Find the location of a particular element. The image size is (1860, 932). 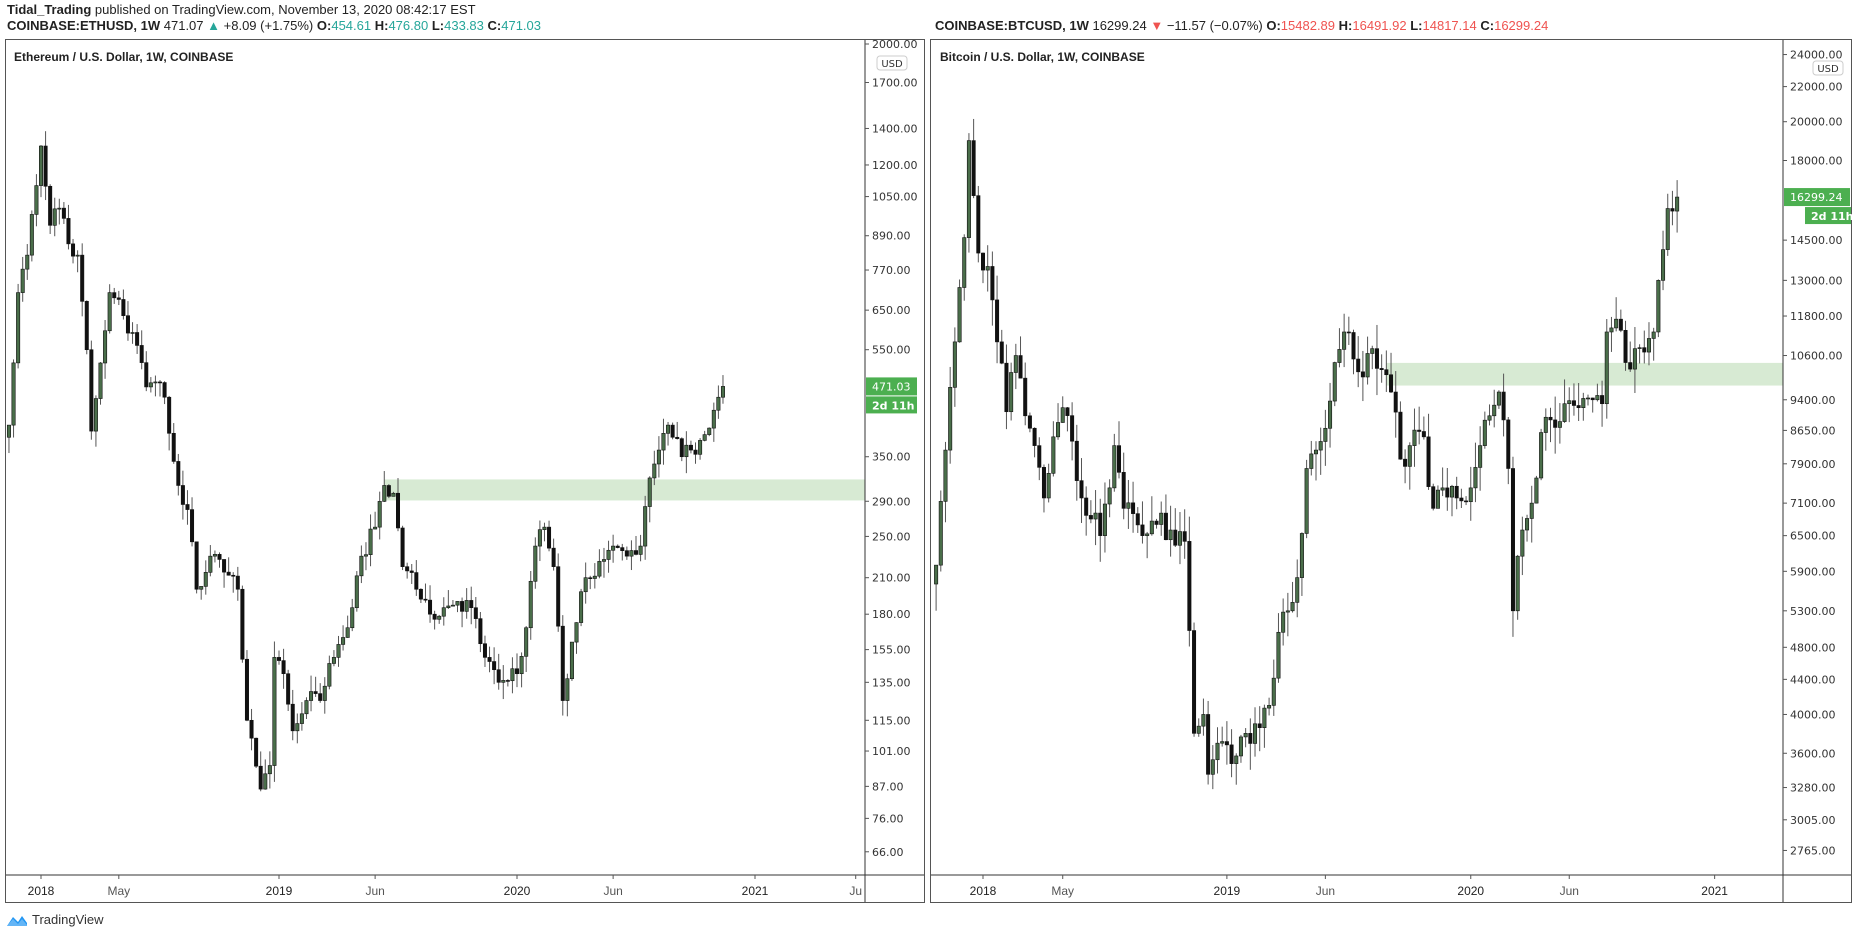

eth-x-tick-label: 2018 is located at coordinates (41, 891).